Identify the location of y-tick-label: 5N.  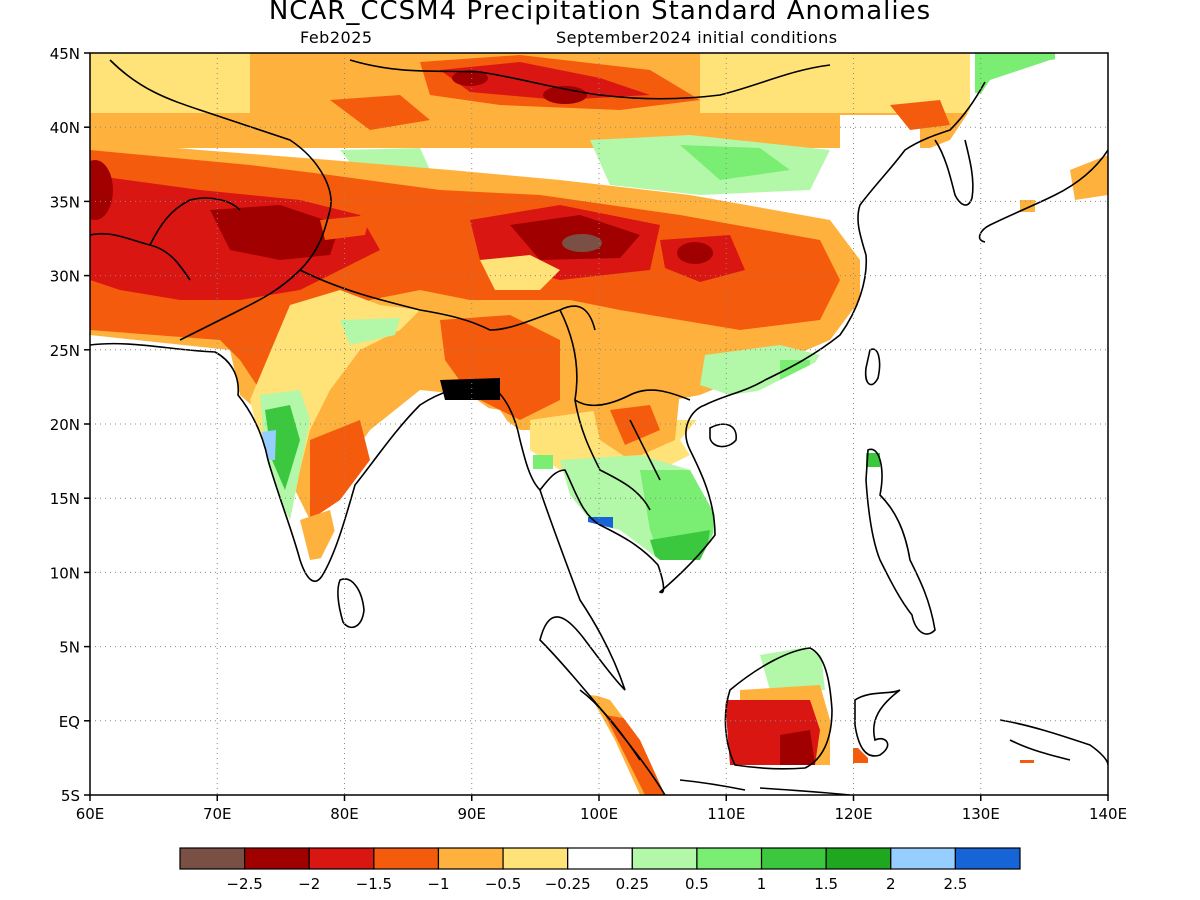
(69, 648).